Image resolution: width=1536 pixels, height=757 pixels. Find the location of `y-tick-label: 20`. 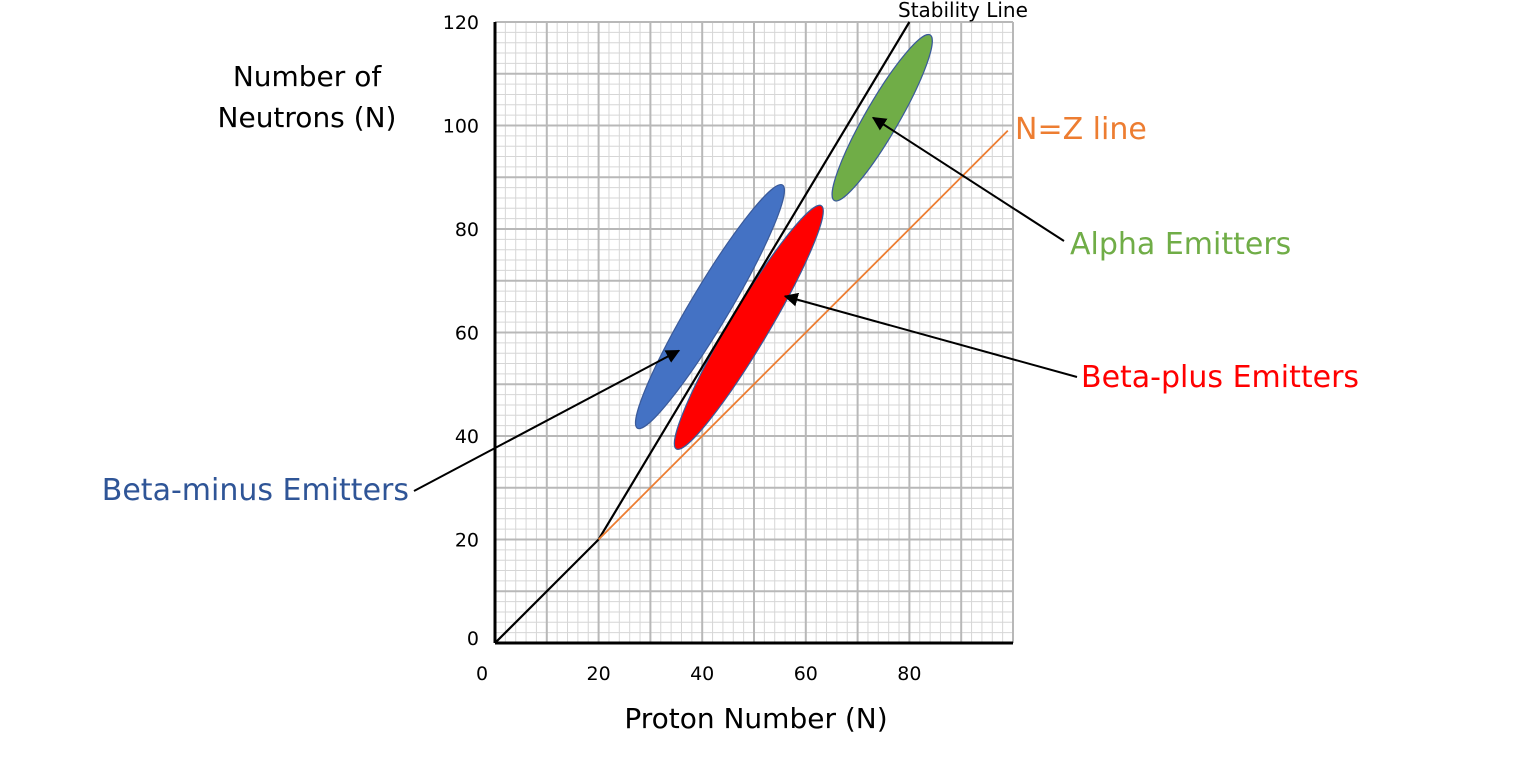

y-tick-label: 20 is located at coordinates (467, 541).